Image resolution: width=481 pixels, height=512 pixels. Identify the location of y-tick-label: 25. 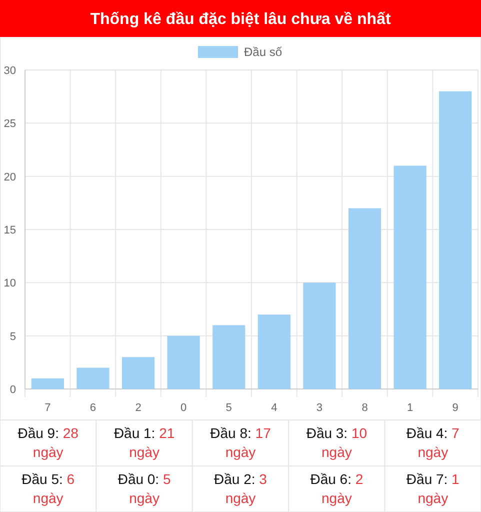
(10, 124).